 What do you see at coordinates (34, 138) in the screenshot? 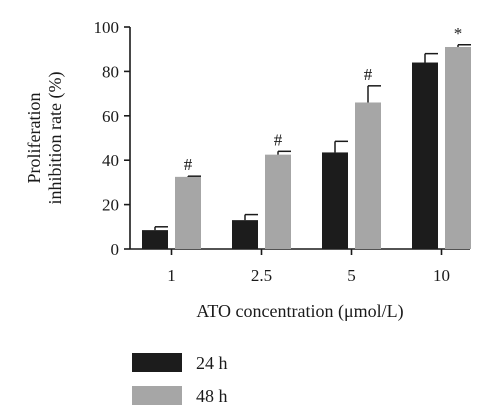
I see `y-axis-label-line: Proliferation` at bounding box center [34, 138].